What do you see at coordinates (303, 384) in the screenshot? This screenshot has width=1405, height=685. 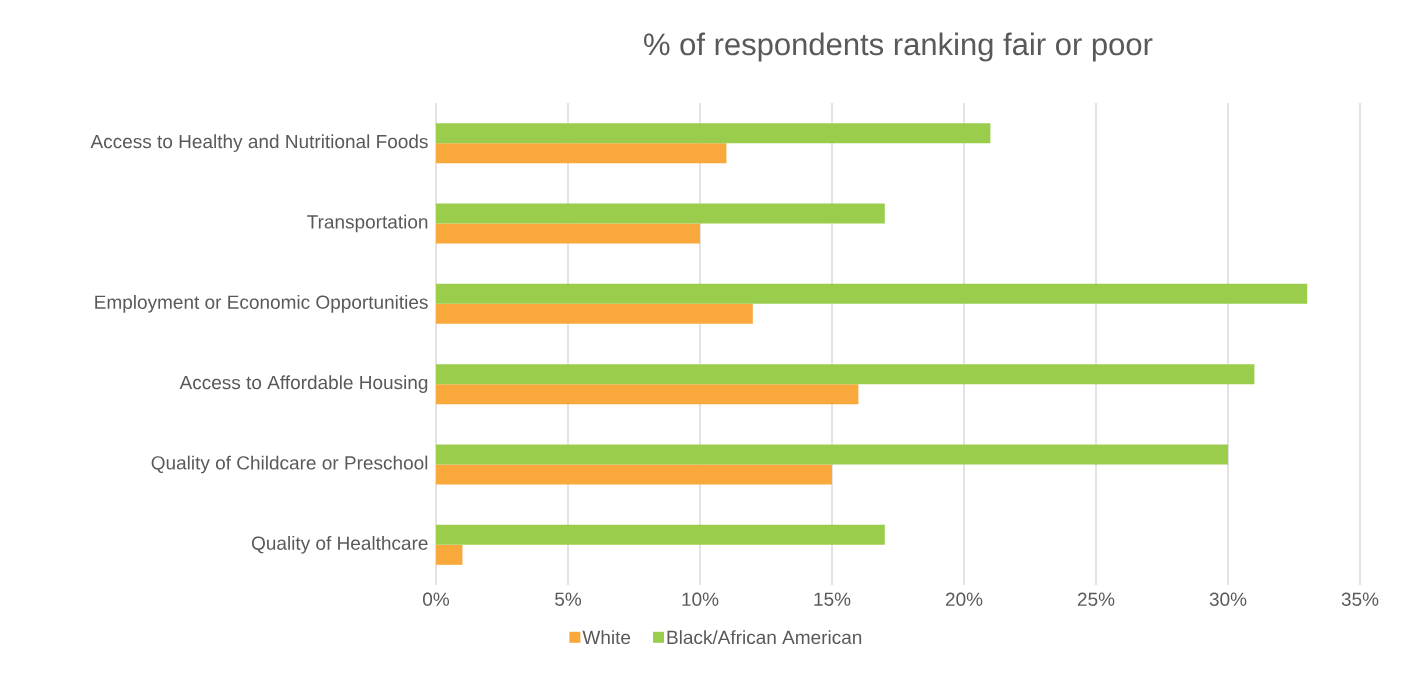 I see `y-tick-label: Access to Affordable Housing` at bounding box center [303, 384].